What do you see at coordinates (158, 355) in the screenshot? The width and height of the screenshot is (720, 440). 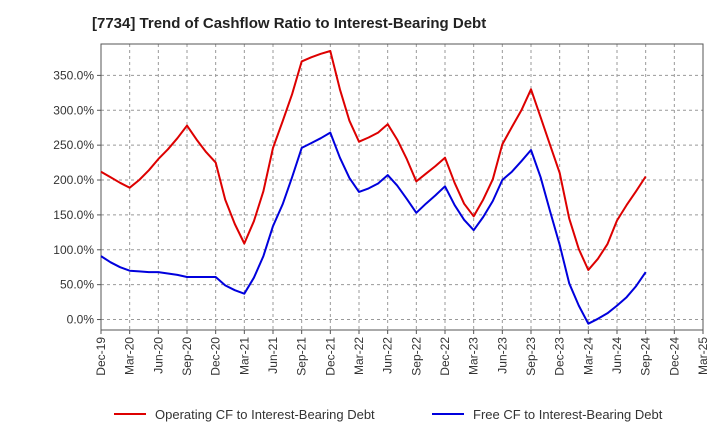 I see `x-tick-label: Jun-20` at bounding box center [158, 355].